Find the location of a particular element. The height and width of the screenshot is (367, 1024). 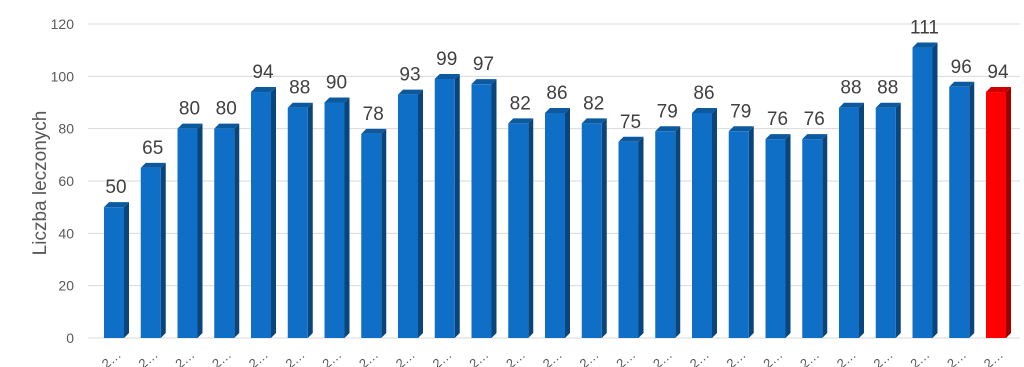

data-label: 86 is located at coordinates (556, 93).